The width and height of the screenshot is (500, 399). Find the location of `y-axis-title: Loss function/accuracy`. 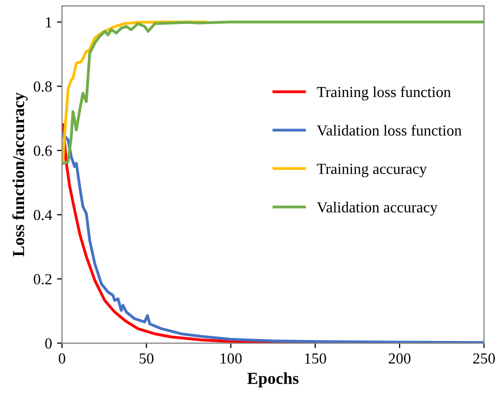

y-axis-title: Loss function/accuracy is located at coordinates (20, 174).